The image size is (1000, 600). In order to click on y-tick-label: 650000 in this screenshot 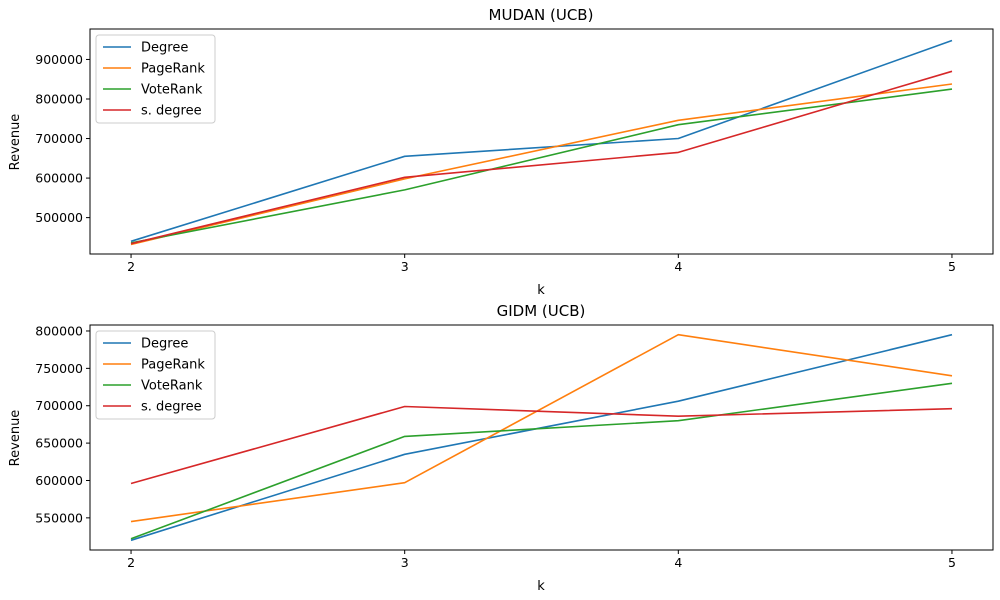, I will do `click(59, 443)`.